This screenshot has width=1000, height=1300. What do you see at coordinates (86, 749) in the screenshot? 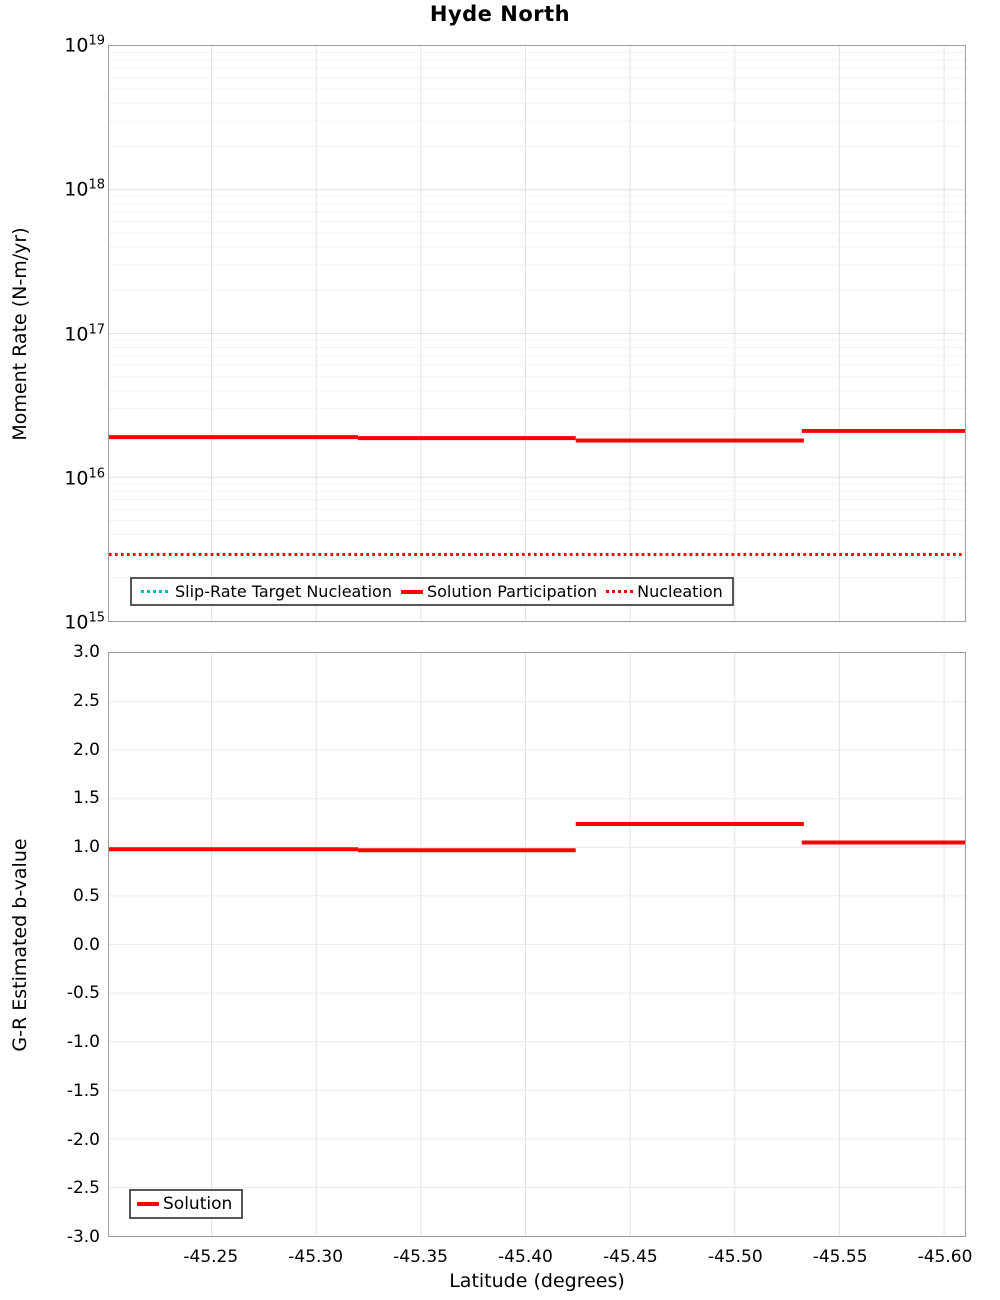
I see `ytick-label-2.0: 2.0` at bounding box center [86, 749].